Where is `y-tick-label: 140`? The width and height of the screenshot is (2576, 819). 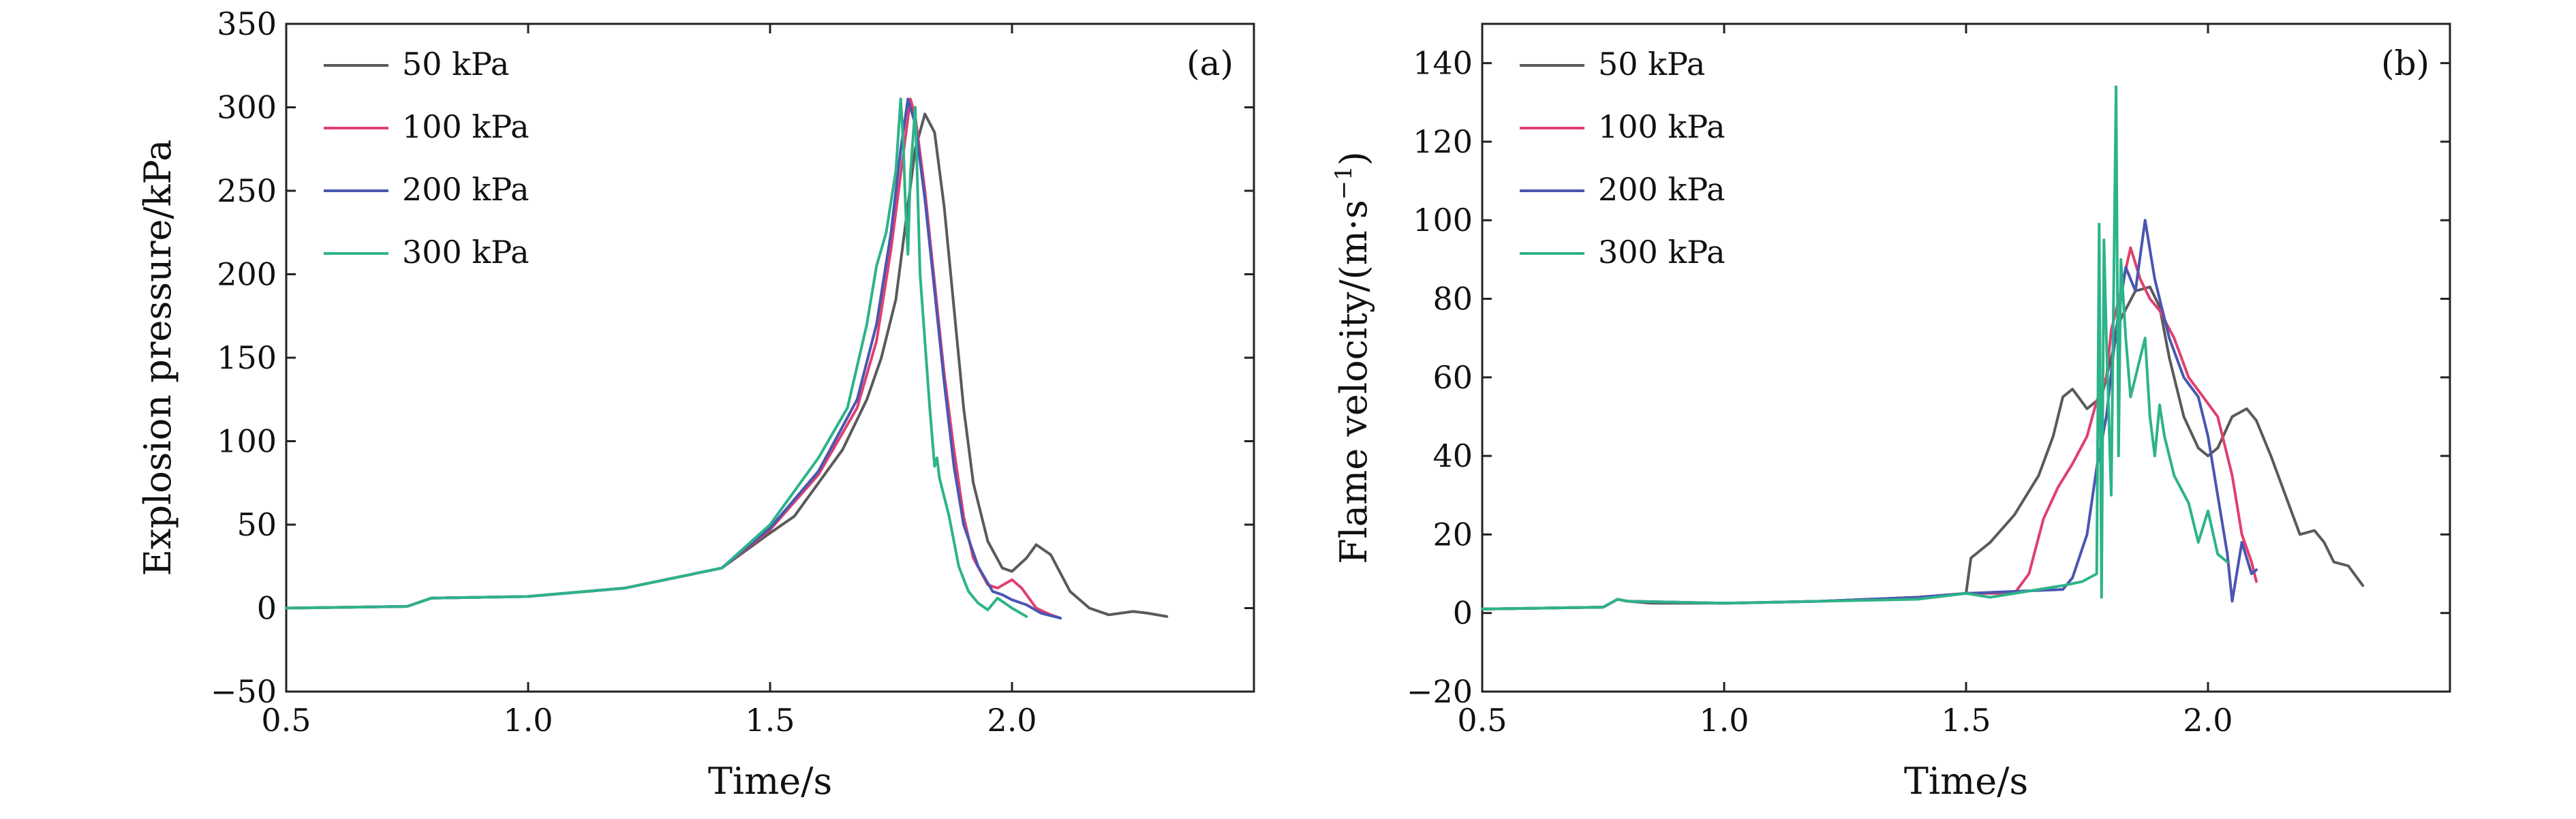 y-tick-label: 140 is located at coordinates (1443, 63).